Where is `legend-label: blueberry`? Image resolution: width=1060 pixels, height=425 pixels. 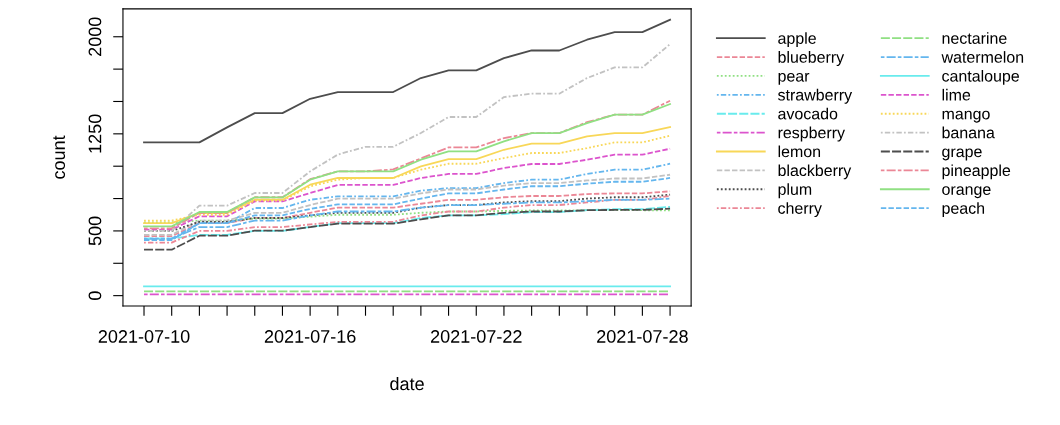 legend-label: blueberry is located at coordinates (811, 58).